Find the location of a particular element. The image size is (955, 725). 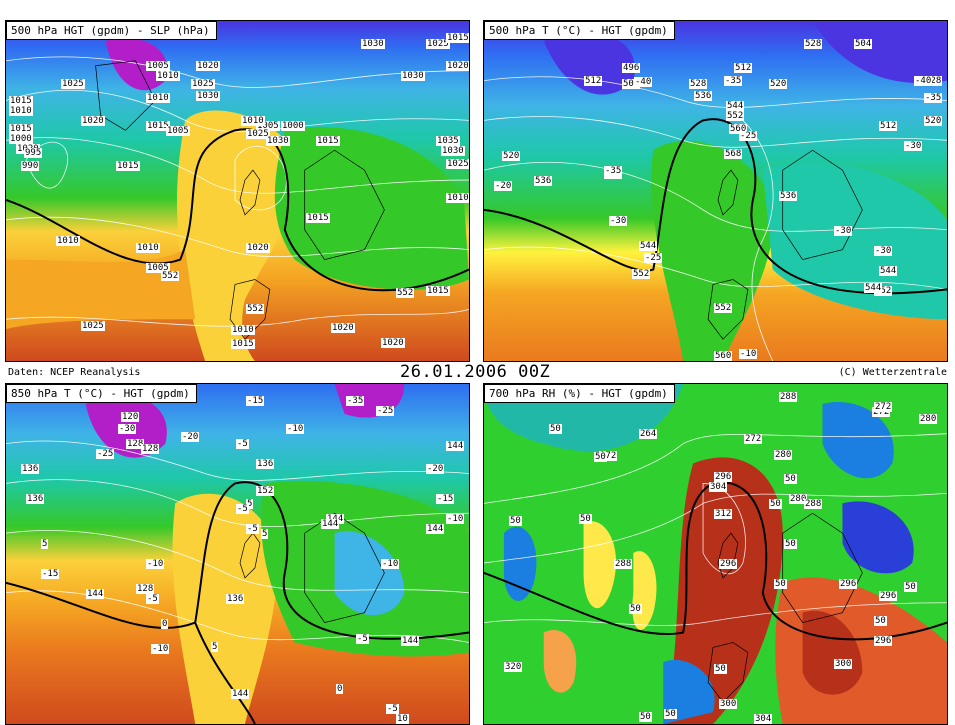

contour-label: -20 is located at coordinates (190, 437).